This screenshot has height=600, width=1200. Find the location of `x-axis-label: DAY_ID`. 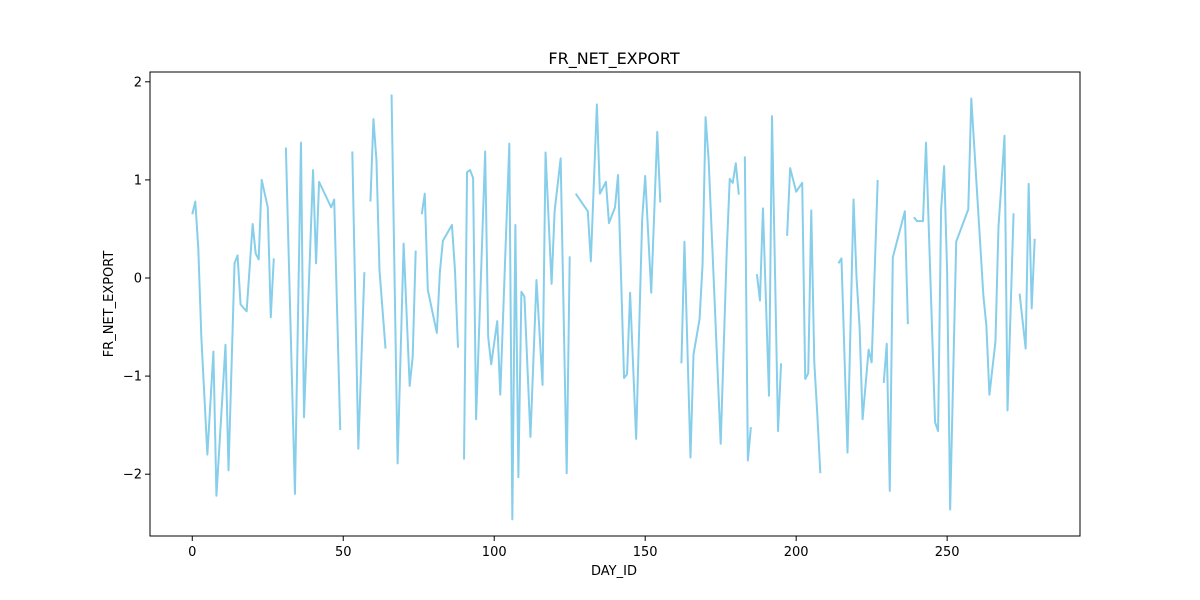

x-axis-label: DAY_ID is located at coordinates (614, 571).